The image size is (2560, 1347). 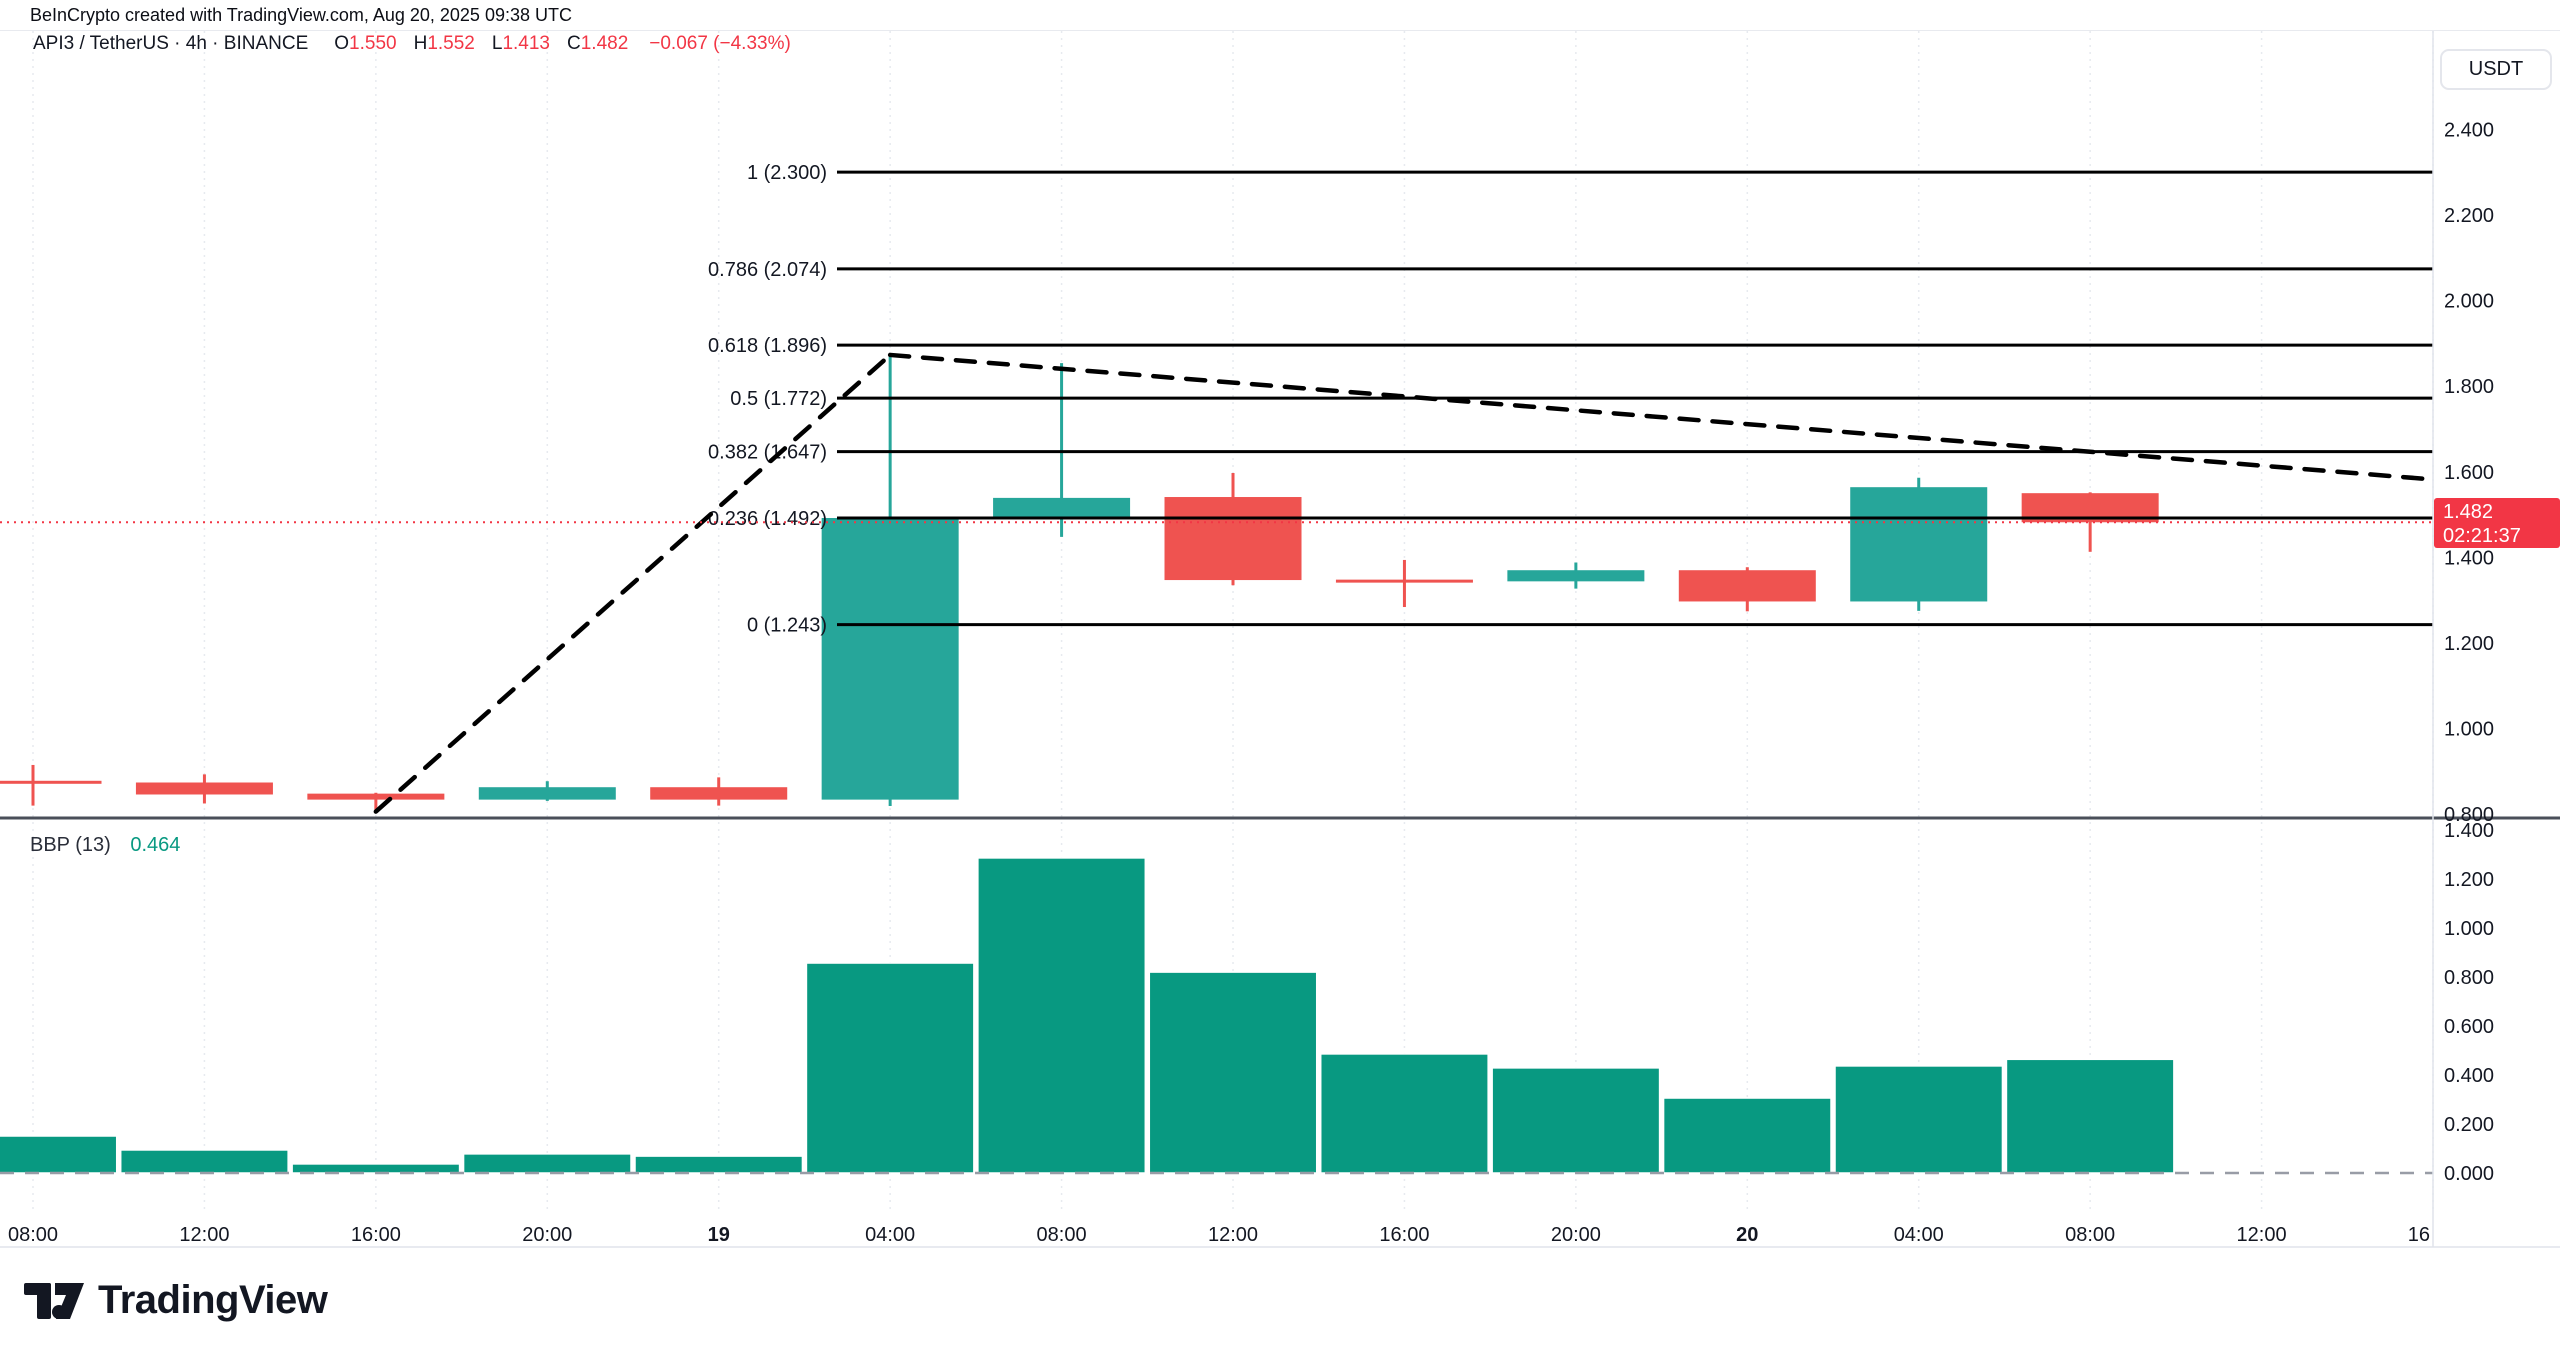 I want to click on price-axis-label: 1.200, so click(x=2469, y=644).